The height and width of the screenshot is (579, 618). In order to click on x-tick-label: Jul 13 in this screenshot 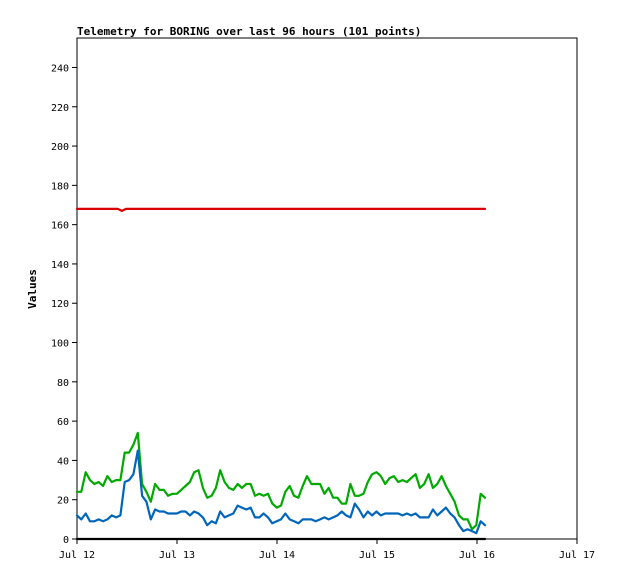, I will do `click(177, 555)`.